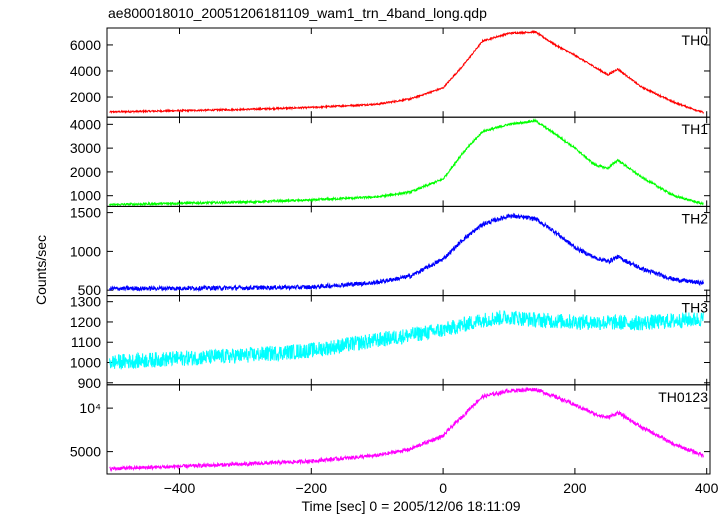  I want to click on x-tick-label: 400, so click(707, 488).